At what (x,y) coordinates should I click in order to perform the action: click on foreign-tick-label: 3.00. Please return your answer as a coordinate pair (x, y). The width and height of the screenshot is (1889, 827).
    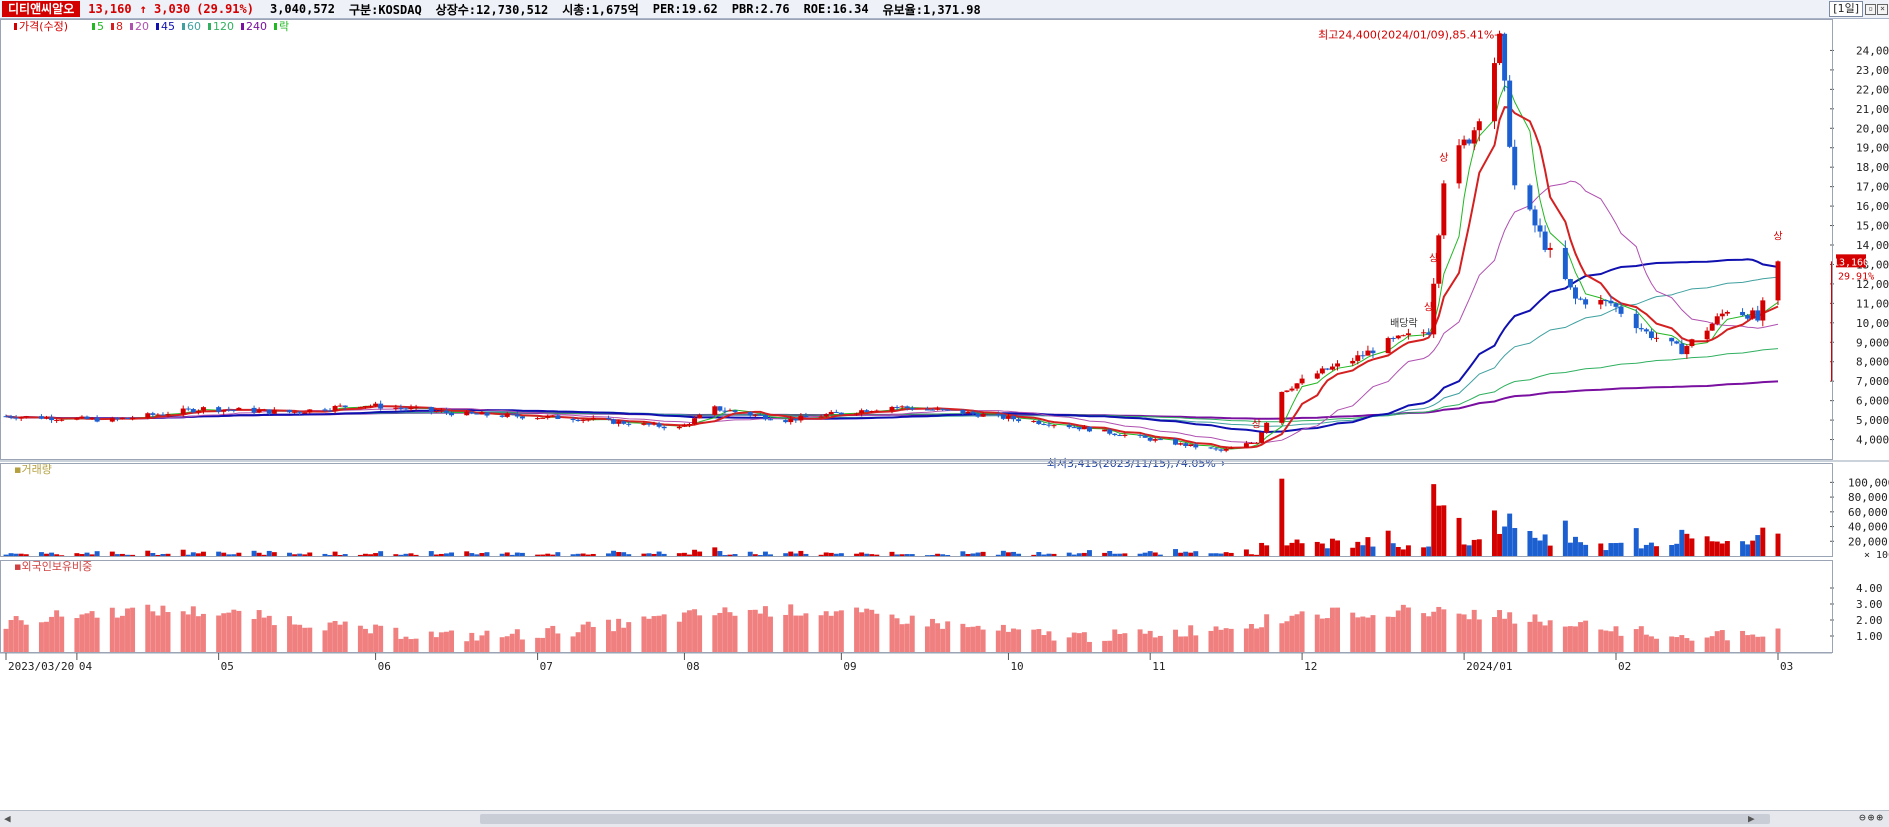
    Looking at the image, I should click on (1869, 604).